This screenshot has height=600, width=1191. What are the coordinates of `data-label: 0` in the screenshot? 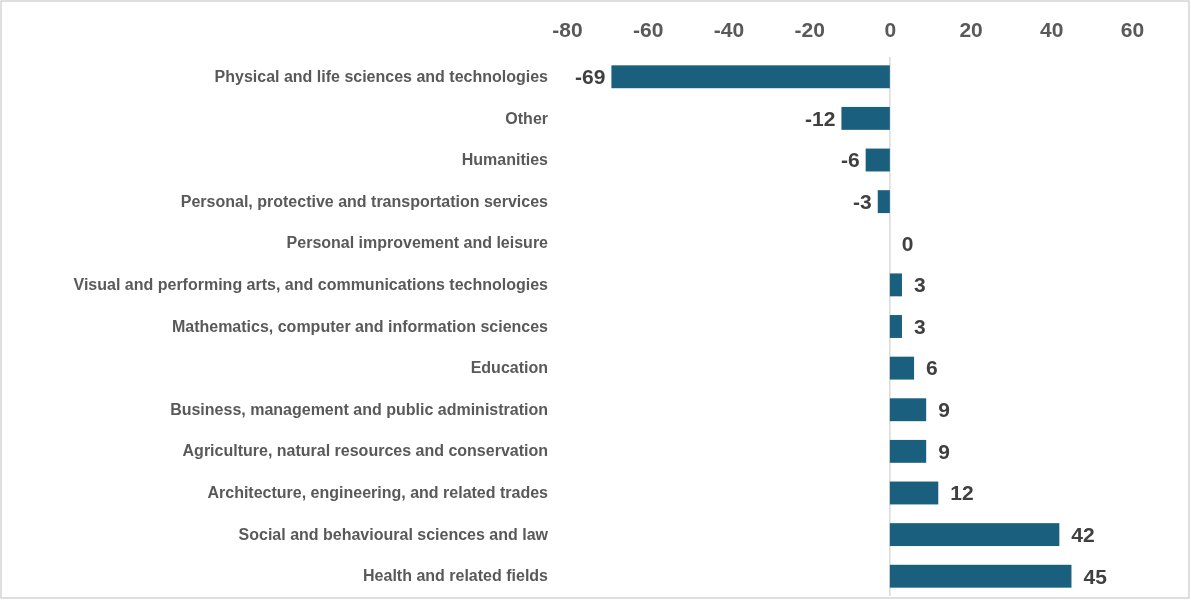 It's located at (907, 243).